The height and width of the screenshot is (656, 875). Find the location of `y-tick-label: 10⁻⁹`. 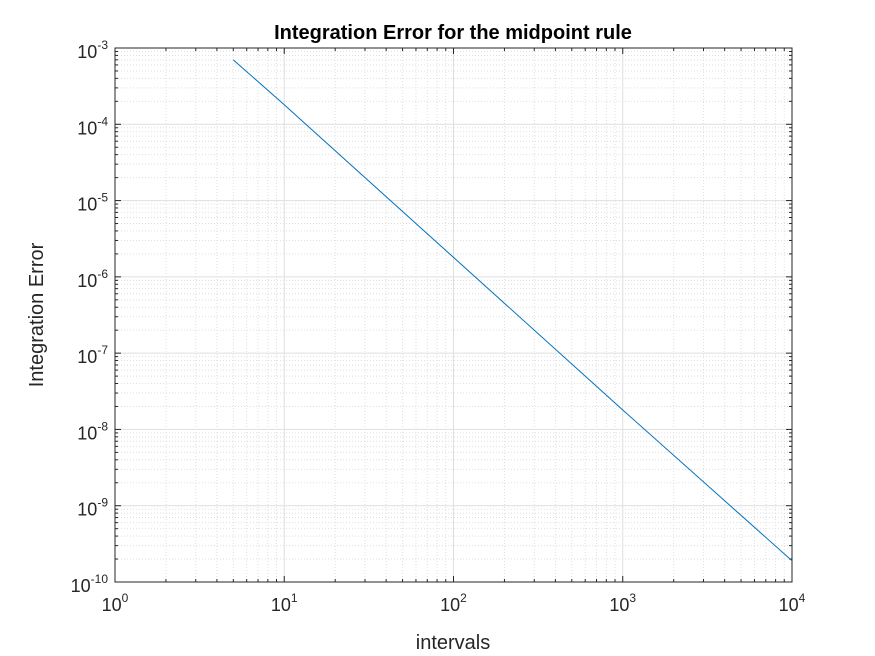

y-tick-label: 10⁻⁹ is located at coordinates (92, 508).